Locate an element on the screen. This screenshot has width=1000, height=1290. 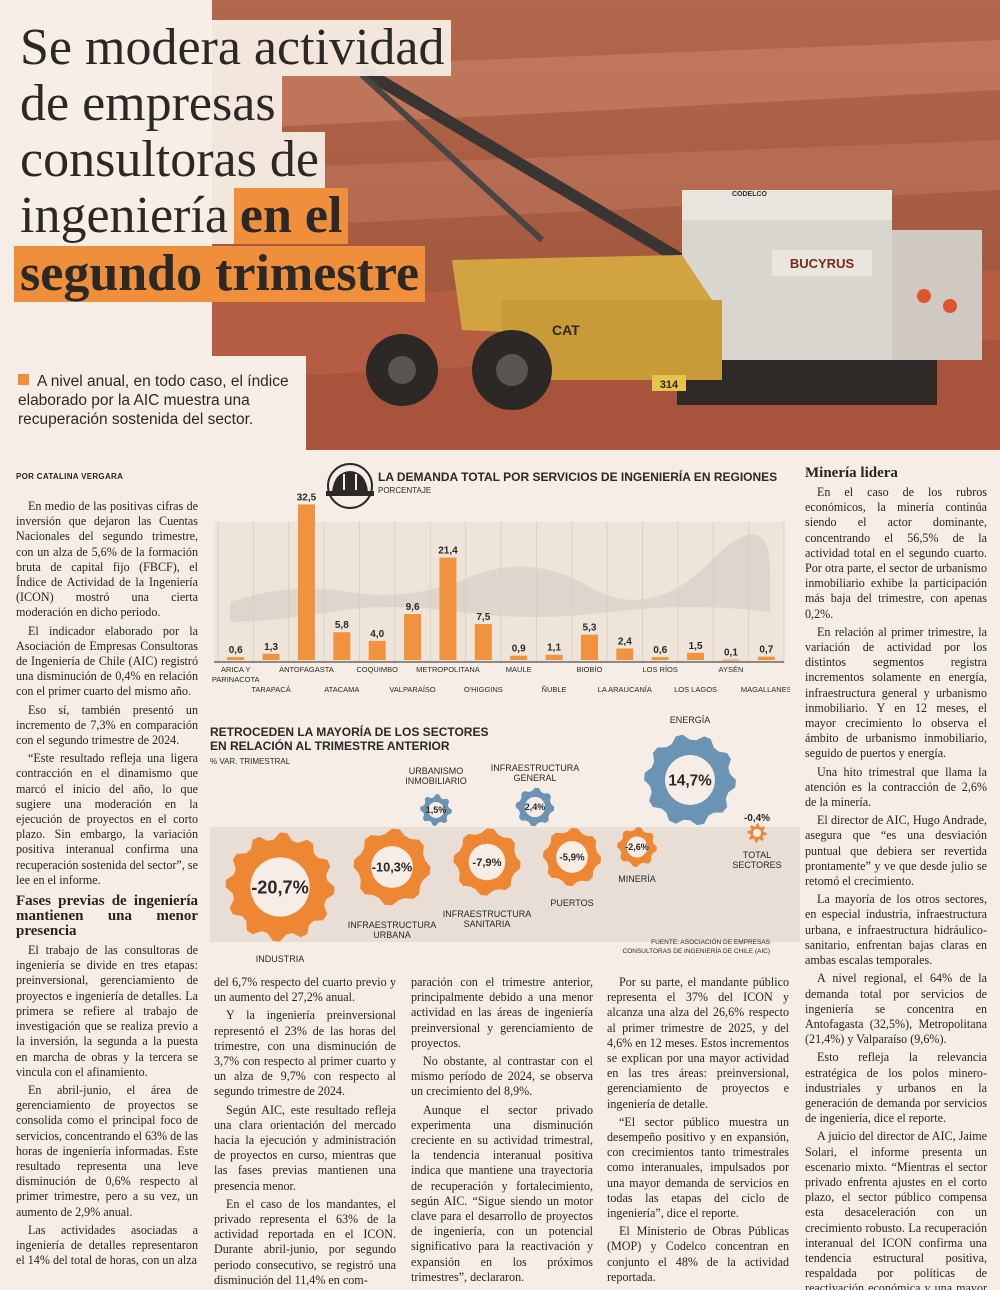
sector-label: INFRAESTRUCTURA is located at coordinates (487, 914).